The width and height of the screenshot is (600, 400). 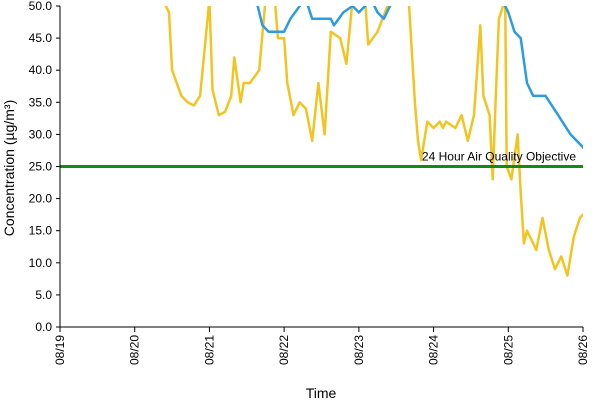 What do you see at coordinates (43, 295) in the screenshot?
I see `y-tick-label: 5.0` at bounding box center [43, 295].